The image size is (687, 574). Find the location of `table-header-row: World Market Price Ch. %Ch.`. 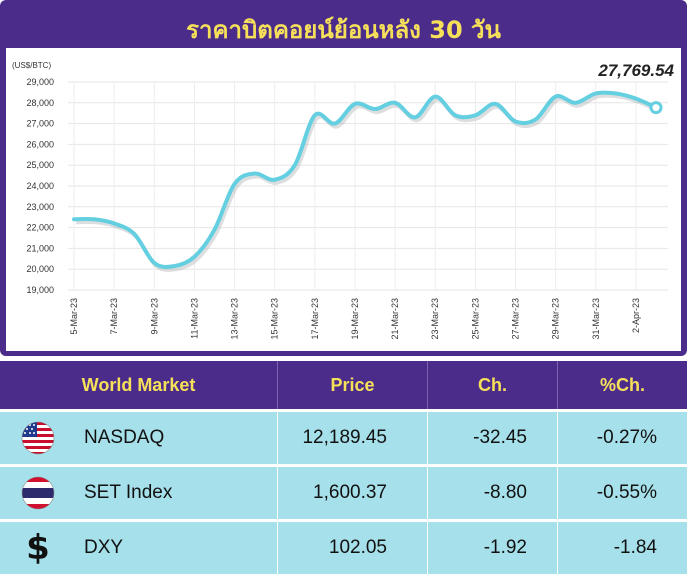

table-header-row: World Market Price Ch. %Ch. is located at coordinates (343, 385).